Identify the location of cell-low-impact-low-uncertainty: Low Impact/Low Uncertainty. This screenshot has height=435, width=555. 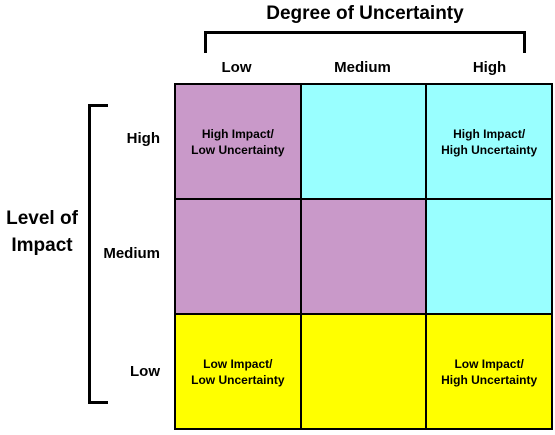
(238, 371).